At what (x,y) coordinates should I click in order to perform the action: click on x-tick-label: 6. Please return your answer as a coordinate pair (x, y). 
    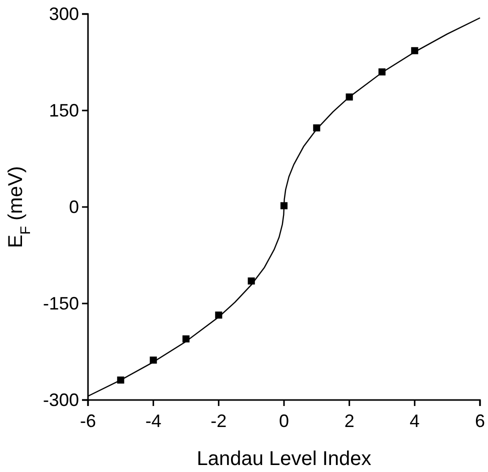
    Looking at the image, I should click on (480, 421).